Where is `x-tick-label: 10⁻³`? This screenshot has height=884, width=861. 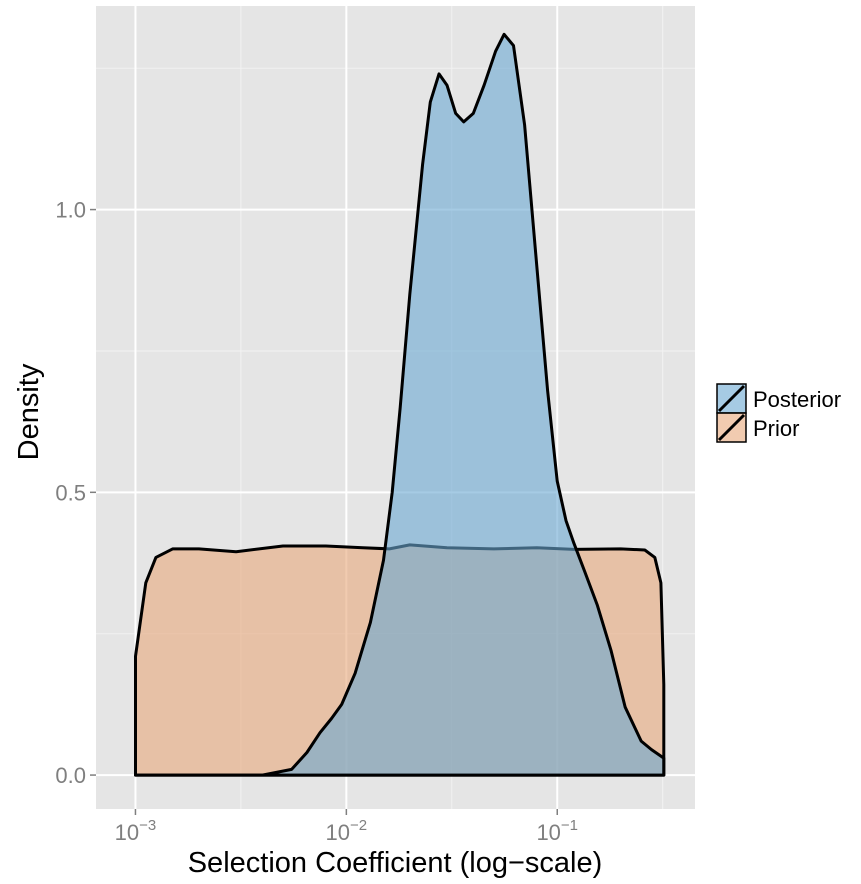
x-tick-label: 10⁻³ is located at coordinates (136, 831).